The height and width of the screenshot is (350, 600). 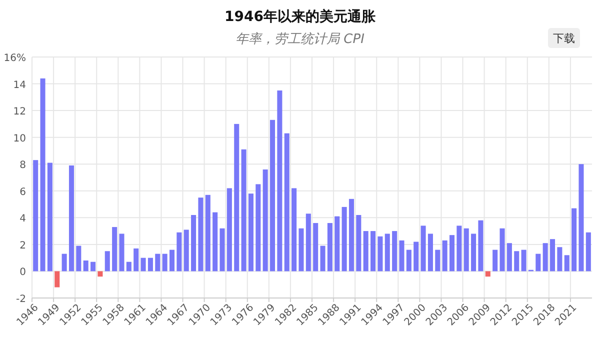 What do you see at coordinates (23, 166) in the screenshot?
I see `y-tick-label: 8` at bounding box center [23, 166].